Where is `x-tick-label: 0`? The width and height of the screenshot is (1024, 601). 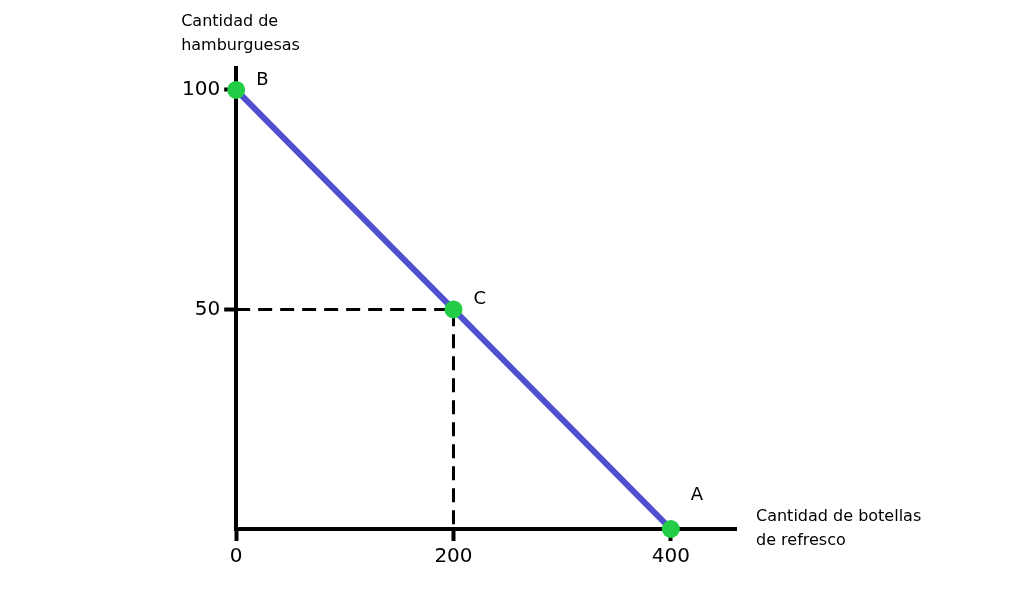 x-tick-label: 0 is located at coordinates (236, 555).